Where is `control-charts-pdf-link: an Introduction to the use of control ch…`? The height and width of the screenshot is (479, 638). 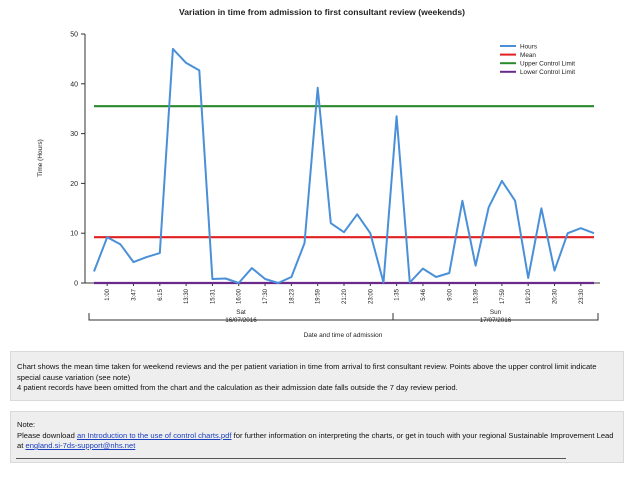 control-charts-pdf-link: an Introduction to the use of control ch… is located at coordinates (154, 435).